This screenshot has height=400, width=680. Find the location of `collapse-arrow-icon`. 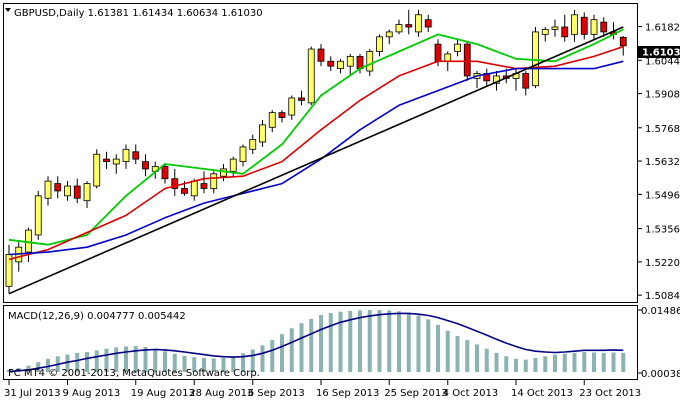

collapse-arrow-icon is located at coordinates (8, 10).